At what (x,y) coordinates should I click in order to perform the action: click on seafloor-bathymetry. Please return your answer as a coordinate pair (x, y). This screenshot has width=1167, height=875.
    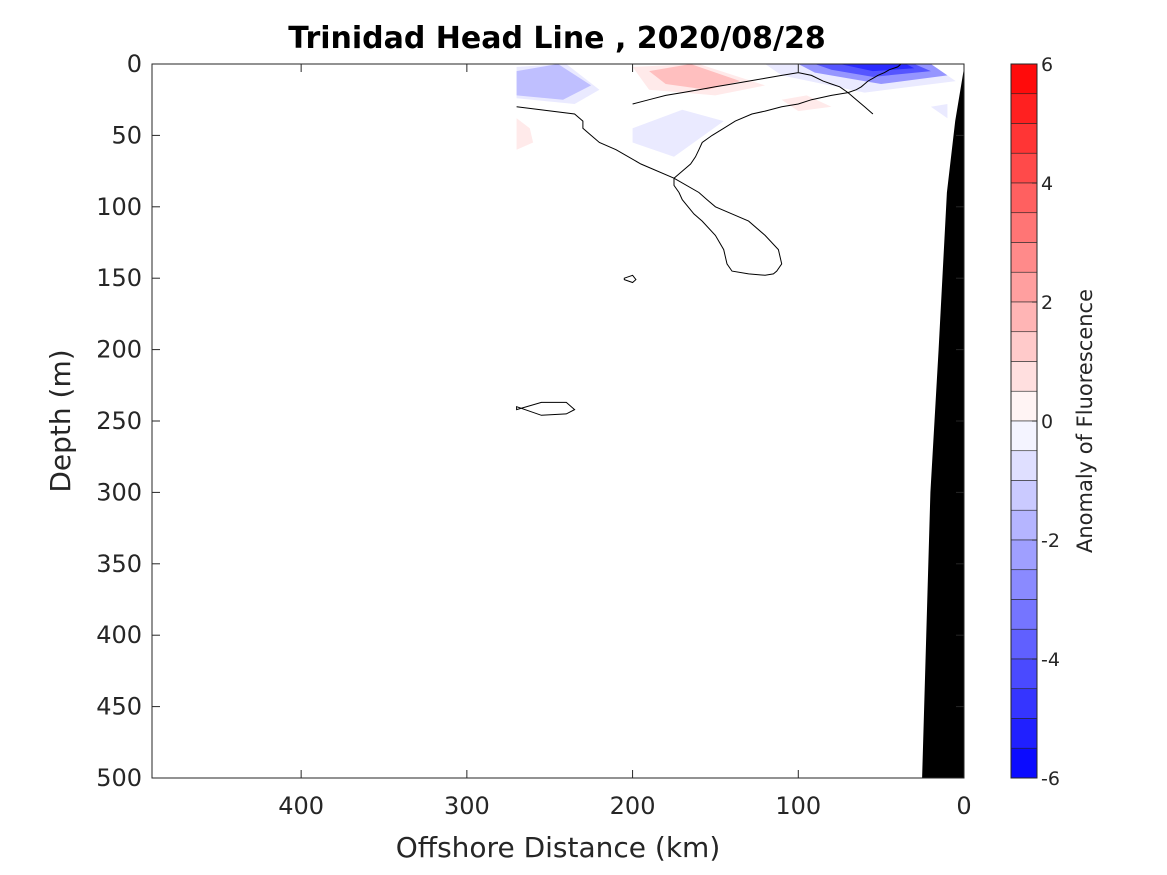
    Looking at the image, I should click on (943, 424).